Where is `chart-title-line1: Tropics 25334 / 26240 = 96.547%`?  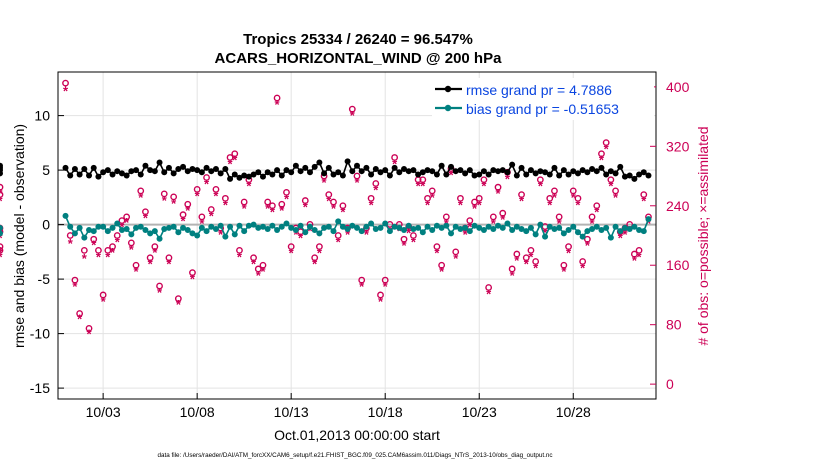 chart-title-line1: Tropics 25334 / 26240 = 96.547% is located at coordinates (358, 39).